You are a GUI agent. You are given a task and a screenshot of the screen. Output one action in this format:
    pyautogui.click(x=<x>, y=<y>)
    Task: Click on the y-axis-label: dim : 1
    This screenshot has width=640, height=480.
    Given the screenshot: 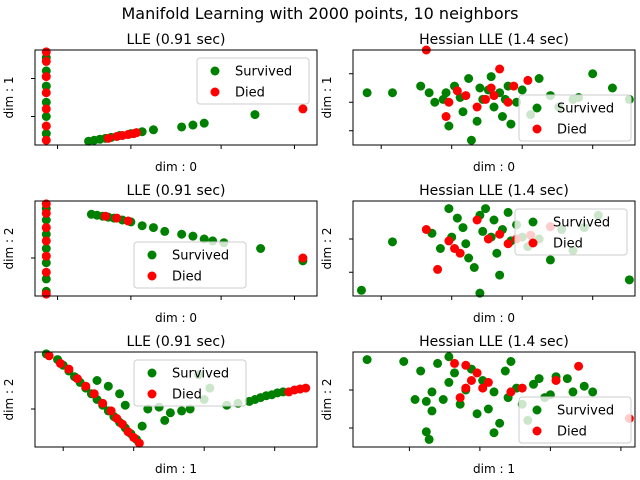 What is the action you would take?
    pyautogui.click(x=327, y=98)
    